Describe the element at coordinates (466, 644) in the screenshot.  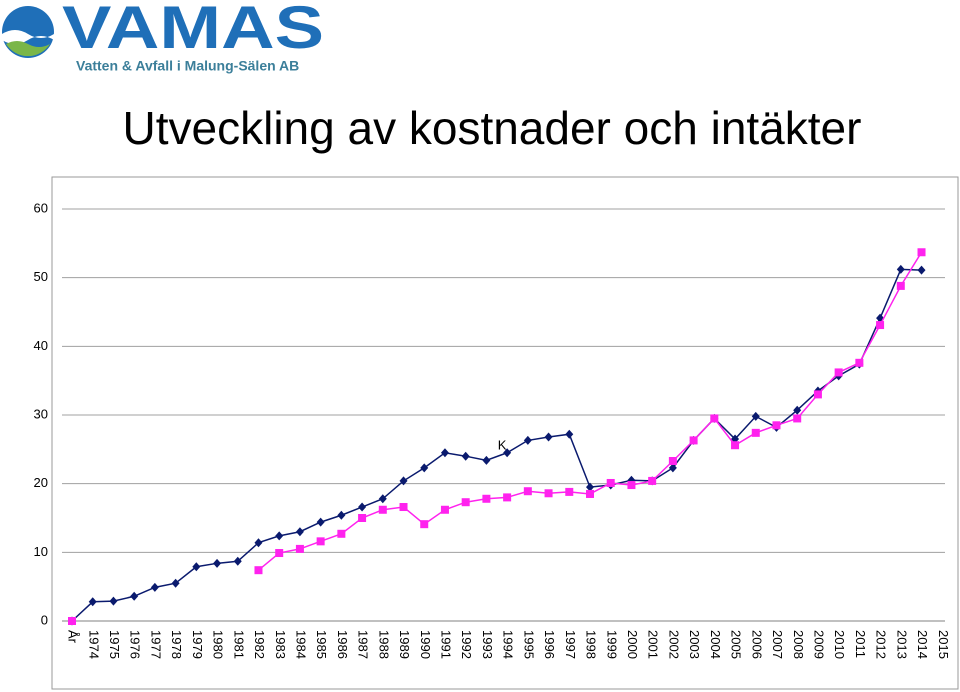
I see `x-tick-label: 1992` at that location.